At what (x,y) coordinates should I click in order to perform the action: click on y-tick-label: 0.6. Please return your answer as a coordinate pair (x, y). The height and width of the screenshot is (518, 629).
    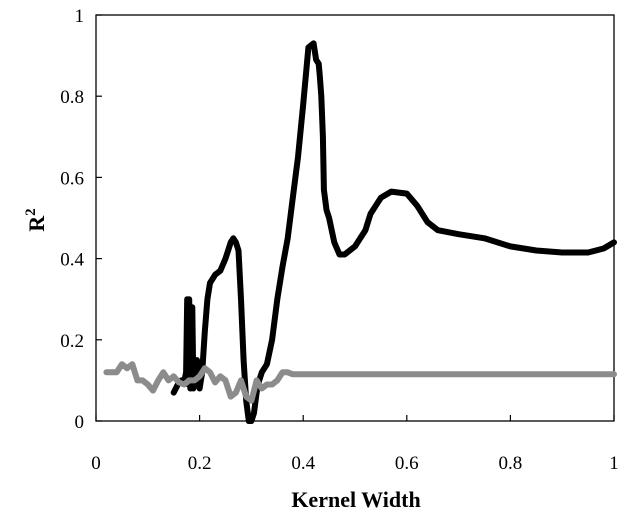
    Looking at the image, I should click on (72, 178).